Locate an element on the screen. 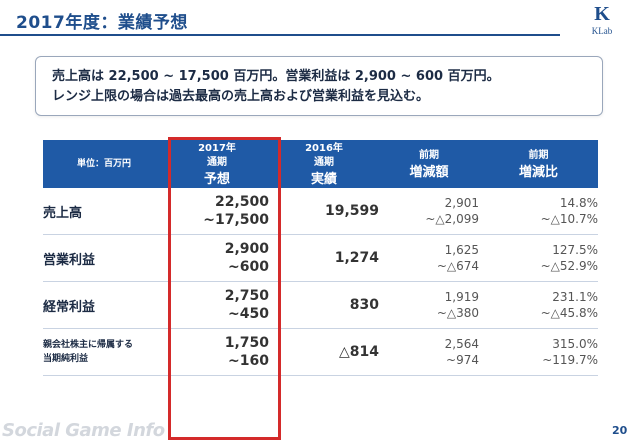 This screenshot has width=640, height=443. header-yoy-ratio: 前期 増減比 is located at coordinates (538, 164).